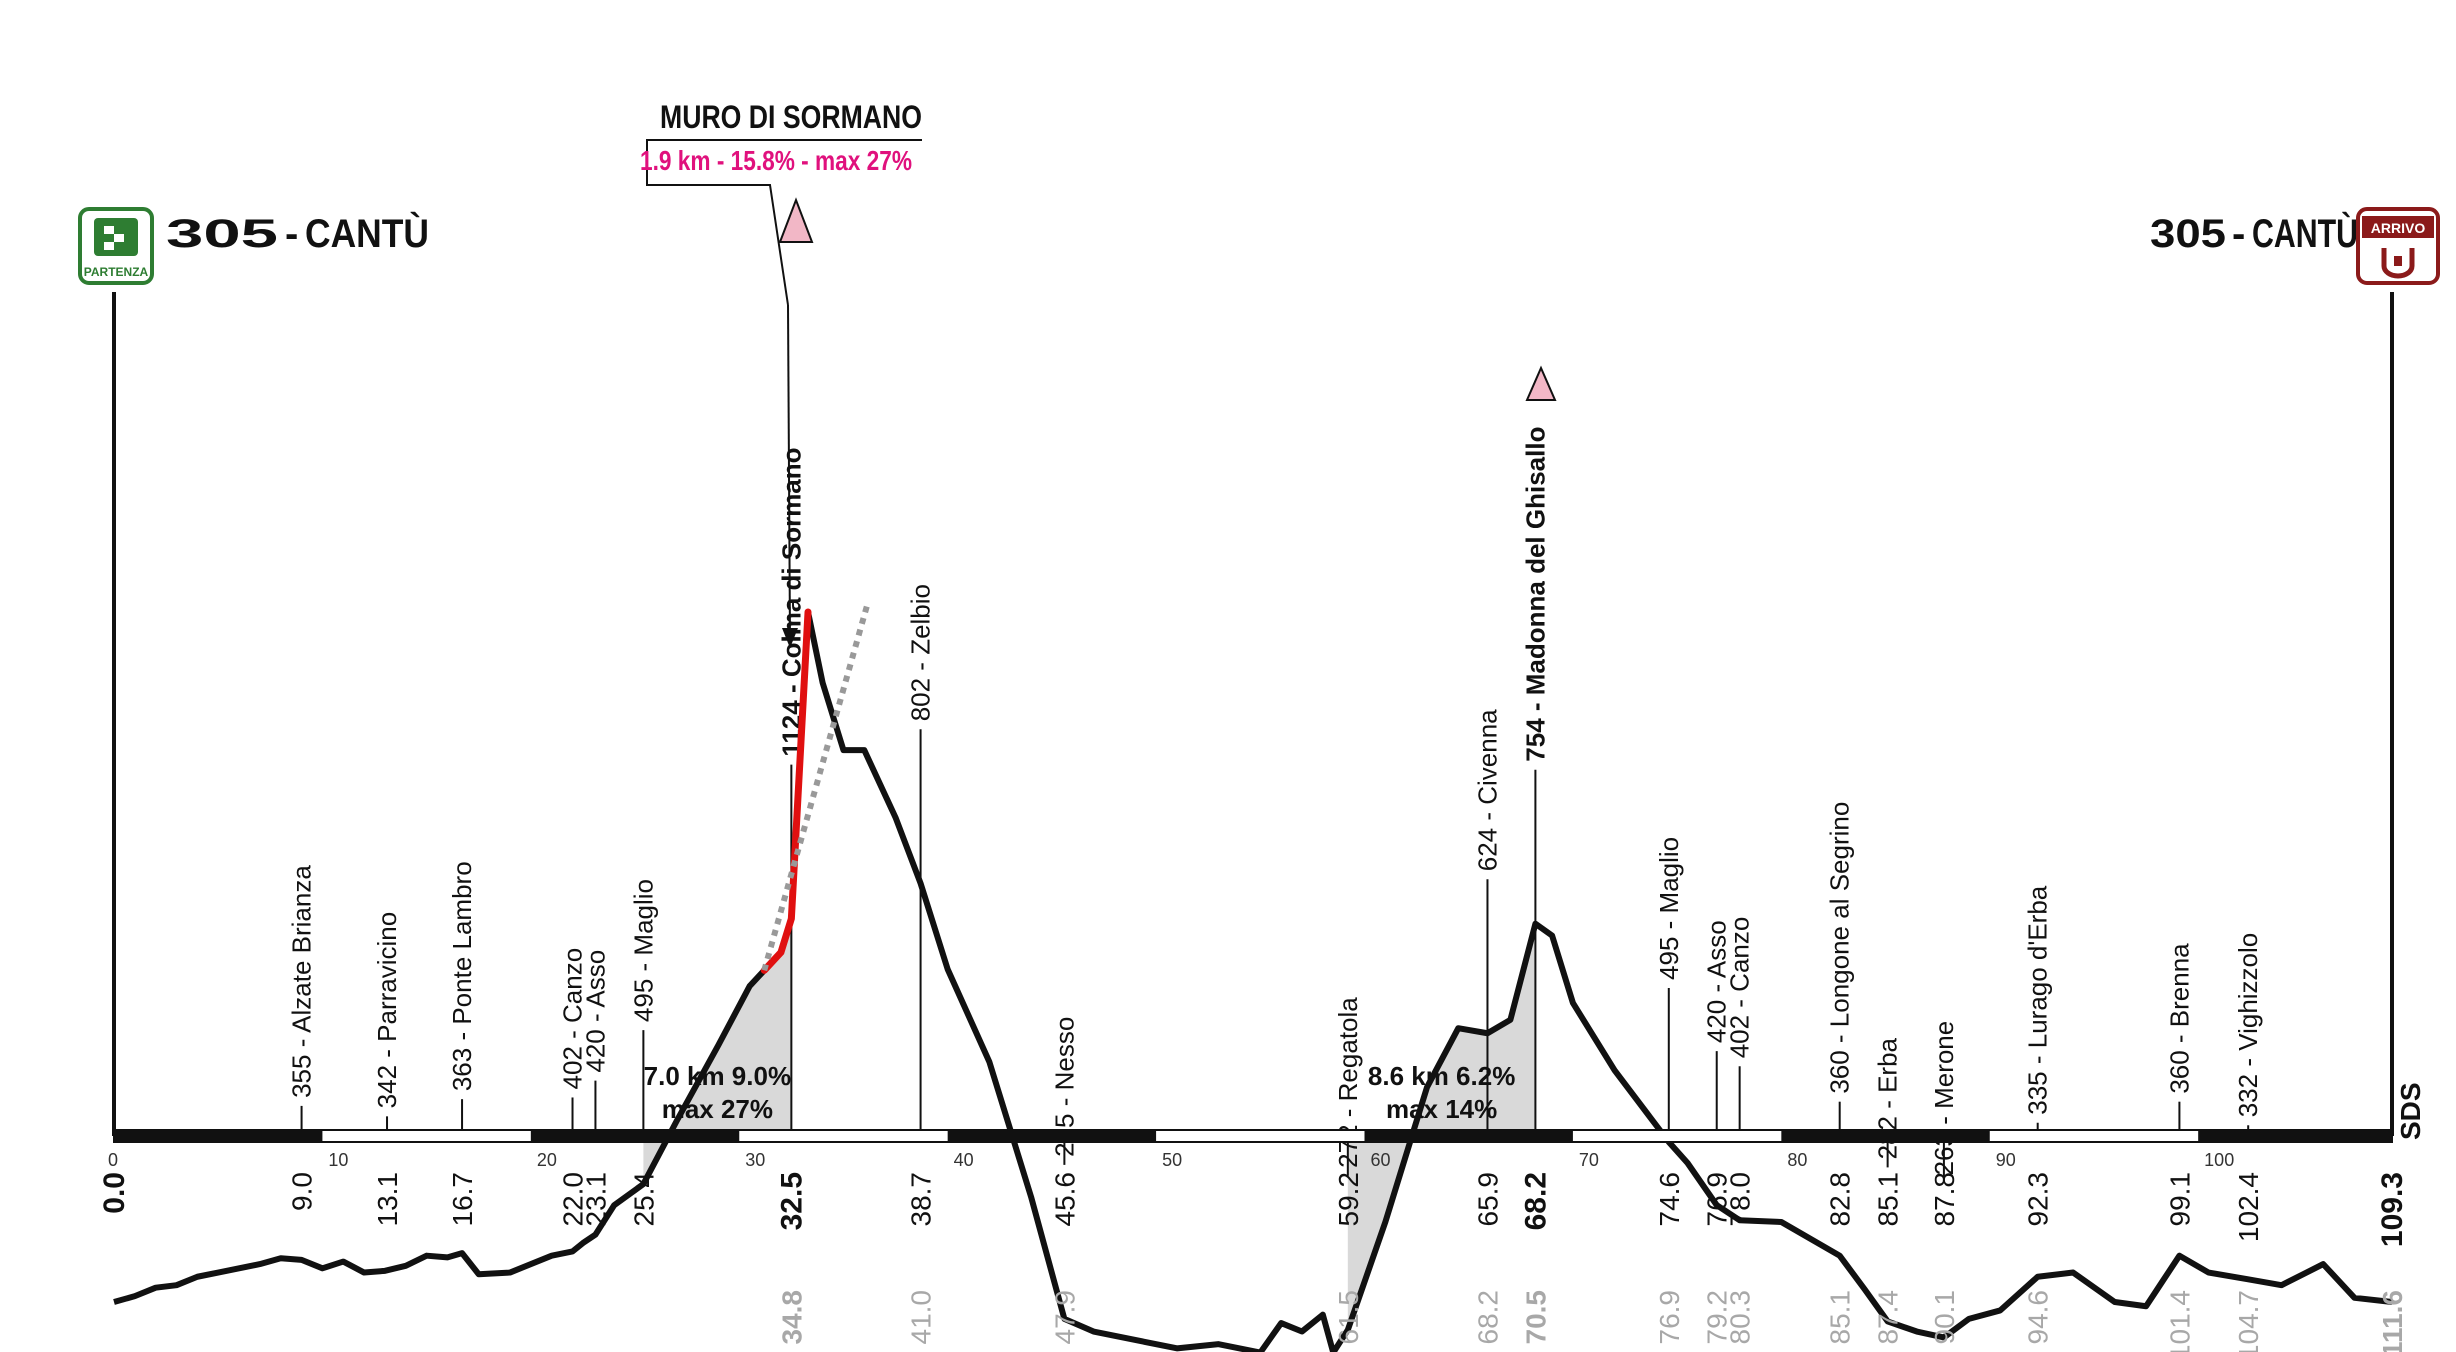 The image size is (2456, 1352). What do you see at coordinates (1348, 1317) in the screenshot?
I see `km-to-go-label: 61.5` at bounding box center [1348, 1317].